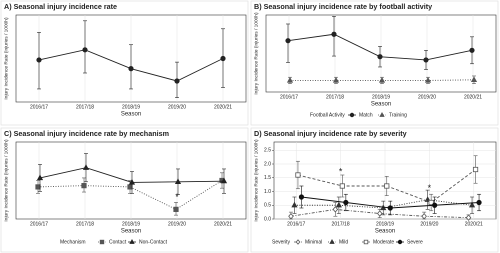  What do you see at coordinates (415, 242) in the screenshot?
I see `legend-label: Severe` at bounding box center [415, 242].